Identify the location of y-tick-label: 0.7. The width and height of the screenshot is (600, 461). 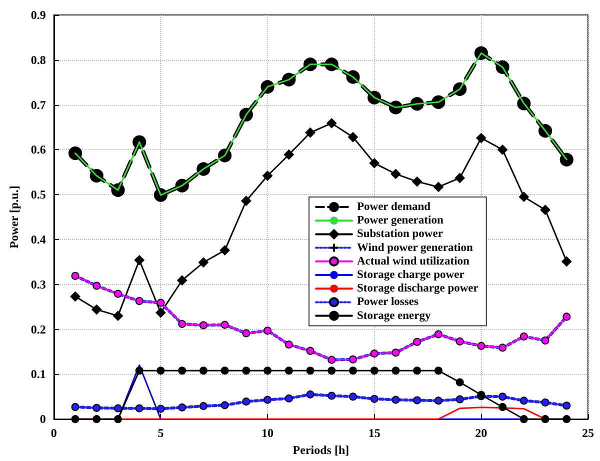
(38, 105).